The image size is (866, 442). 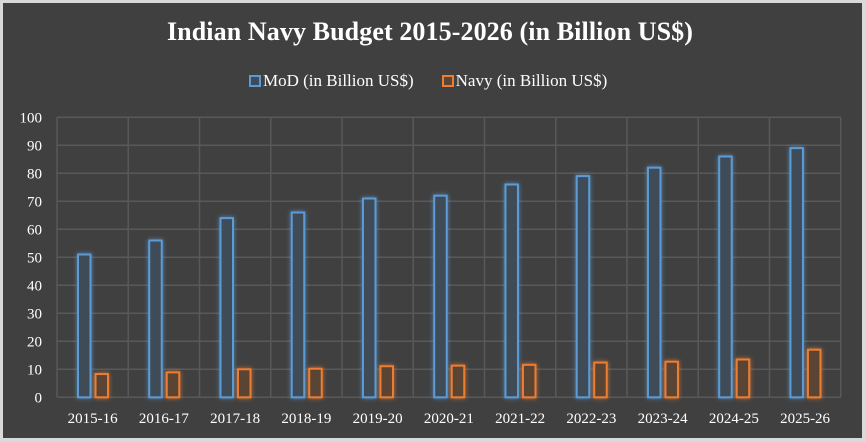 What do you see at coordinates (34, 202) in the screenshot?
I see `y-tick-label: 70` at bounding box center [34, 202].